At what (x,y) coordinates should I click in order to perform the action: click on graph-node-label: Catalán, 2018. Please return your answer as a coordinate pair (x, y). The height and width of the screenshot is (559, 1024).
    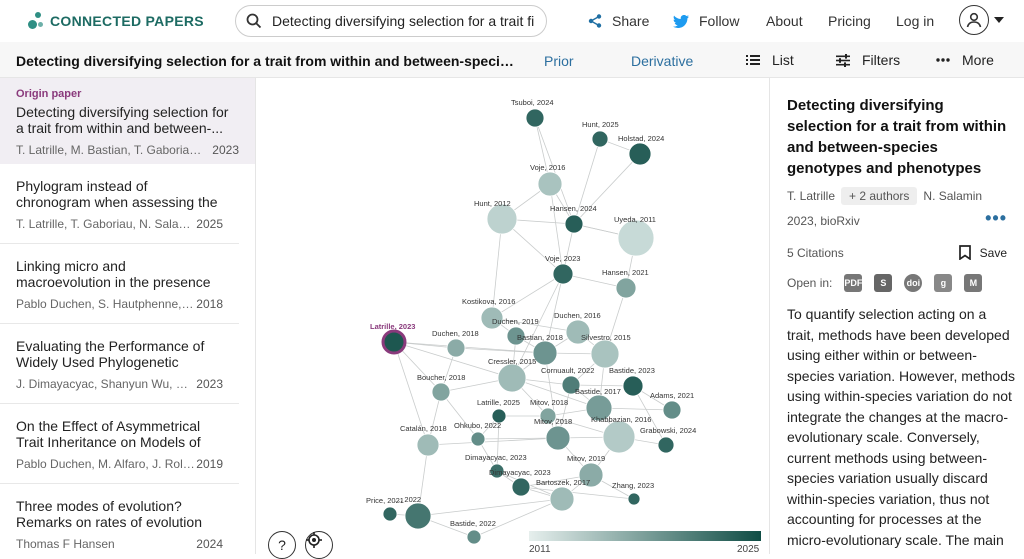
    Looking at the image, I should click on (423, 428).